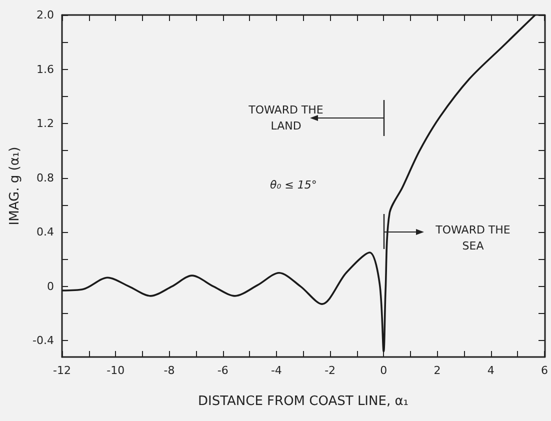  I want to click on y-tick-label: 1.6, so click(45, 69).